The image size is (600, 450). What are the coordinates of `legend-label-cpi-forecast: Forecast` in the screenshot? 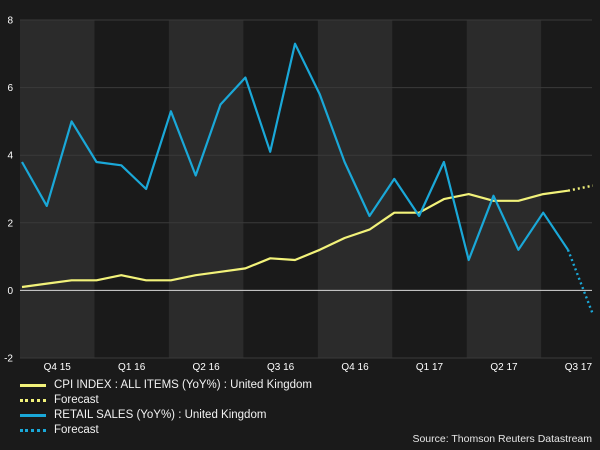 It's located at (76, 400).